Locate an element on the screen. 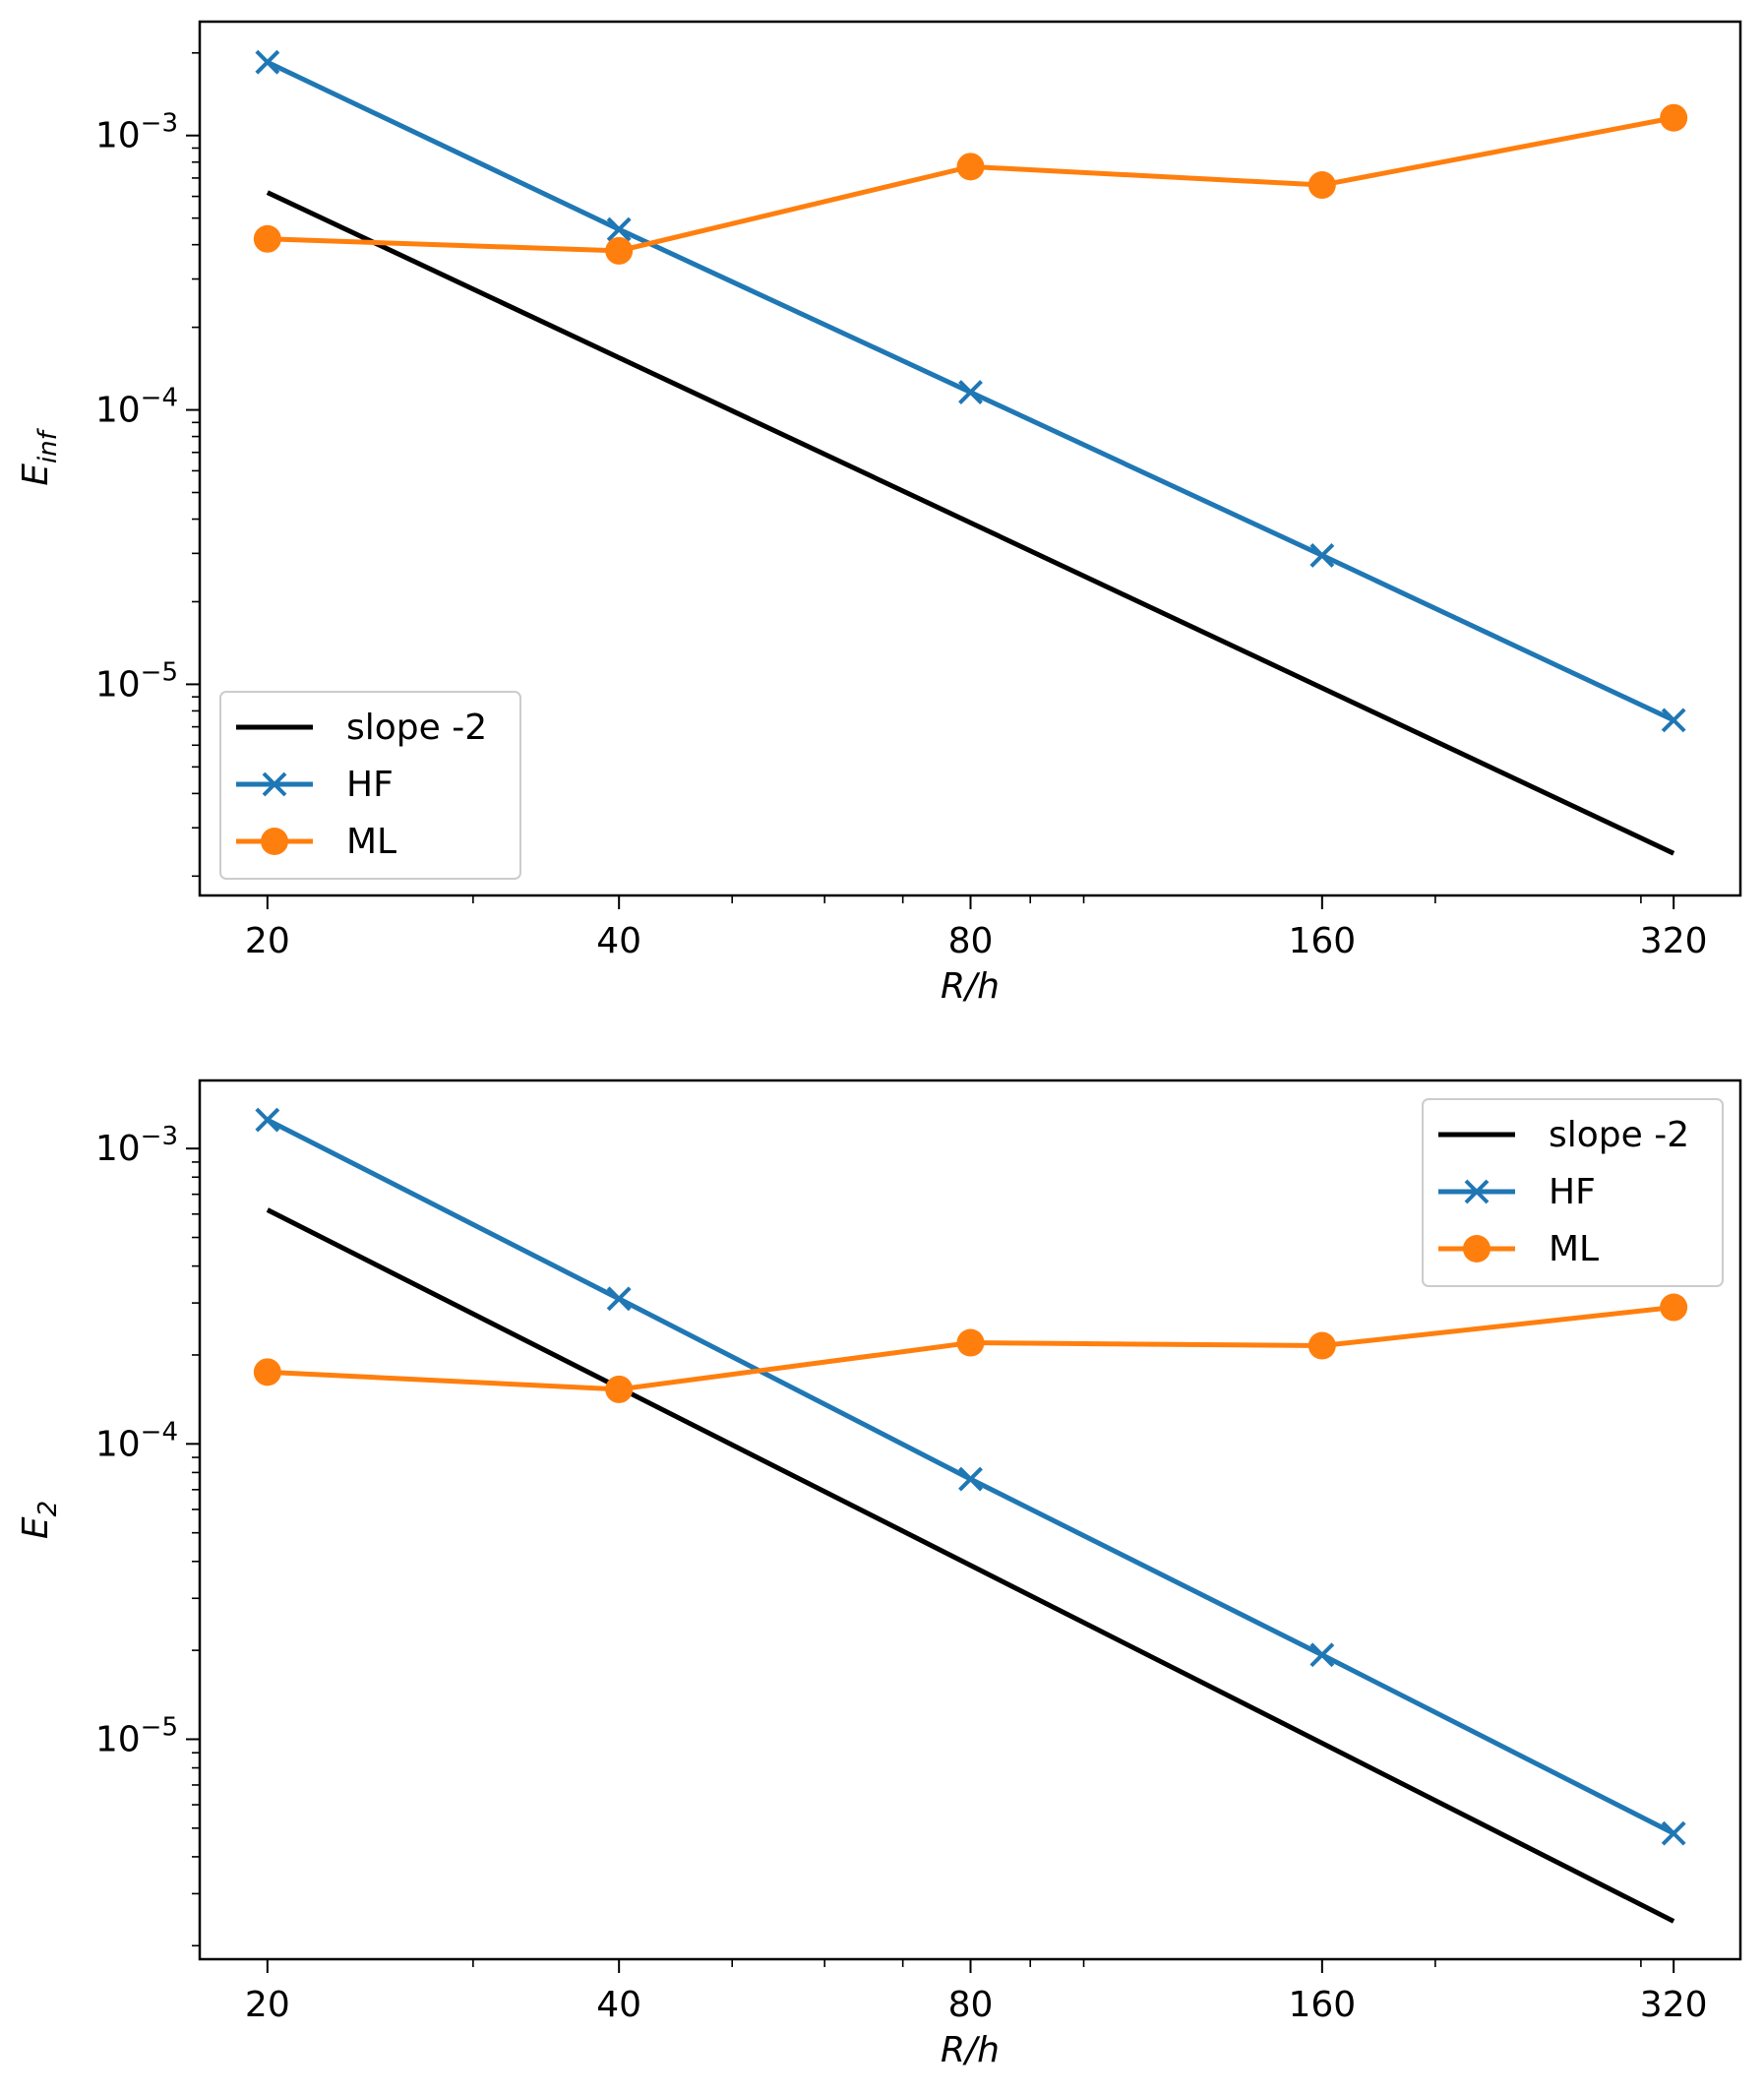 Image resolution: width=1764 pixels, height=2095 pixels. y-axis-label: E2 is located at coordinates (39, 1520).